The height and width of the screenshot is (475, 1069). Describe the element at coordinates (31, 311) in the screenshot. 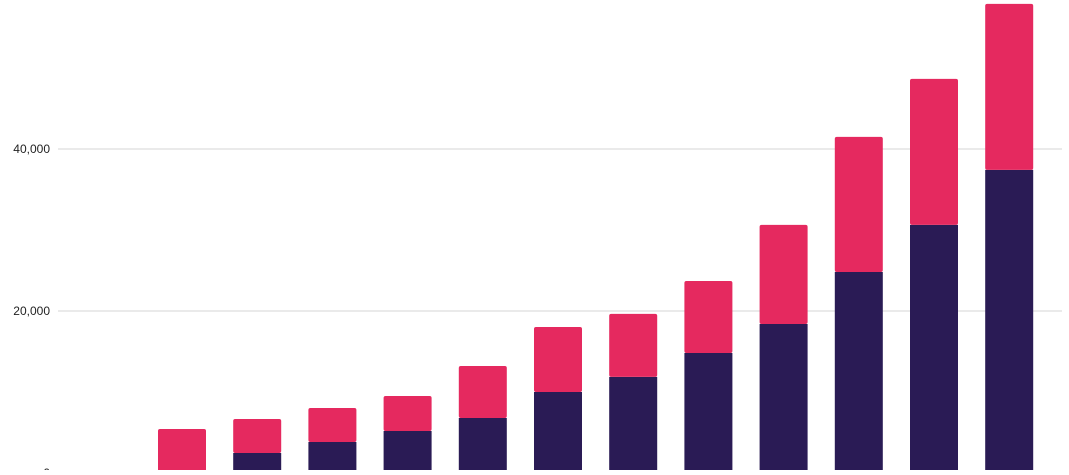

I see `y-tick-label: 20,000` at that location.